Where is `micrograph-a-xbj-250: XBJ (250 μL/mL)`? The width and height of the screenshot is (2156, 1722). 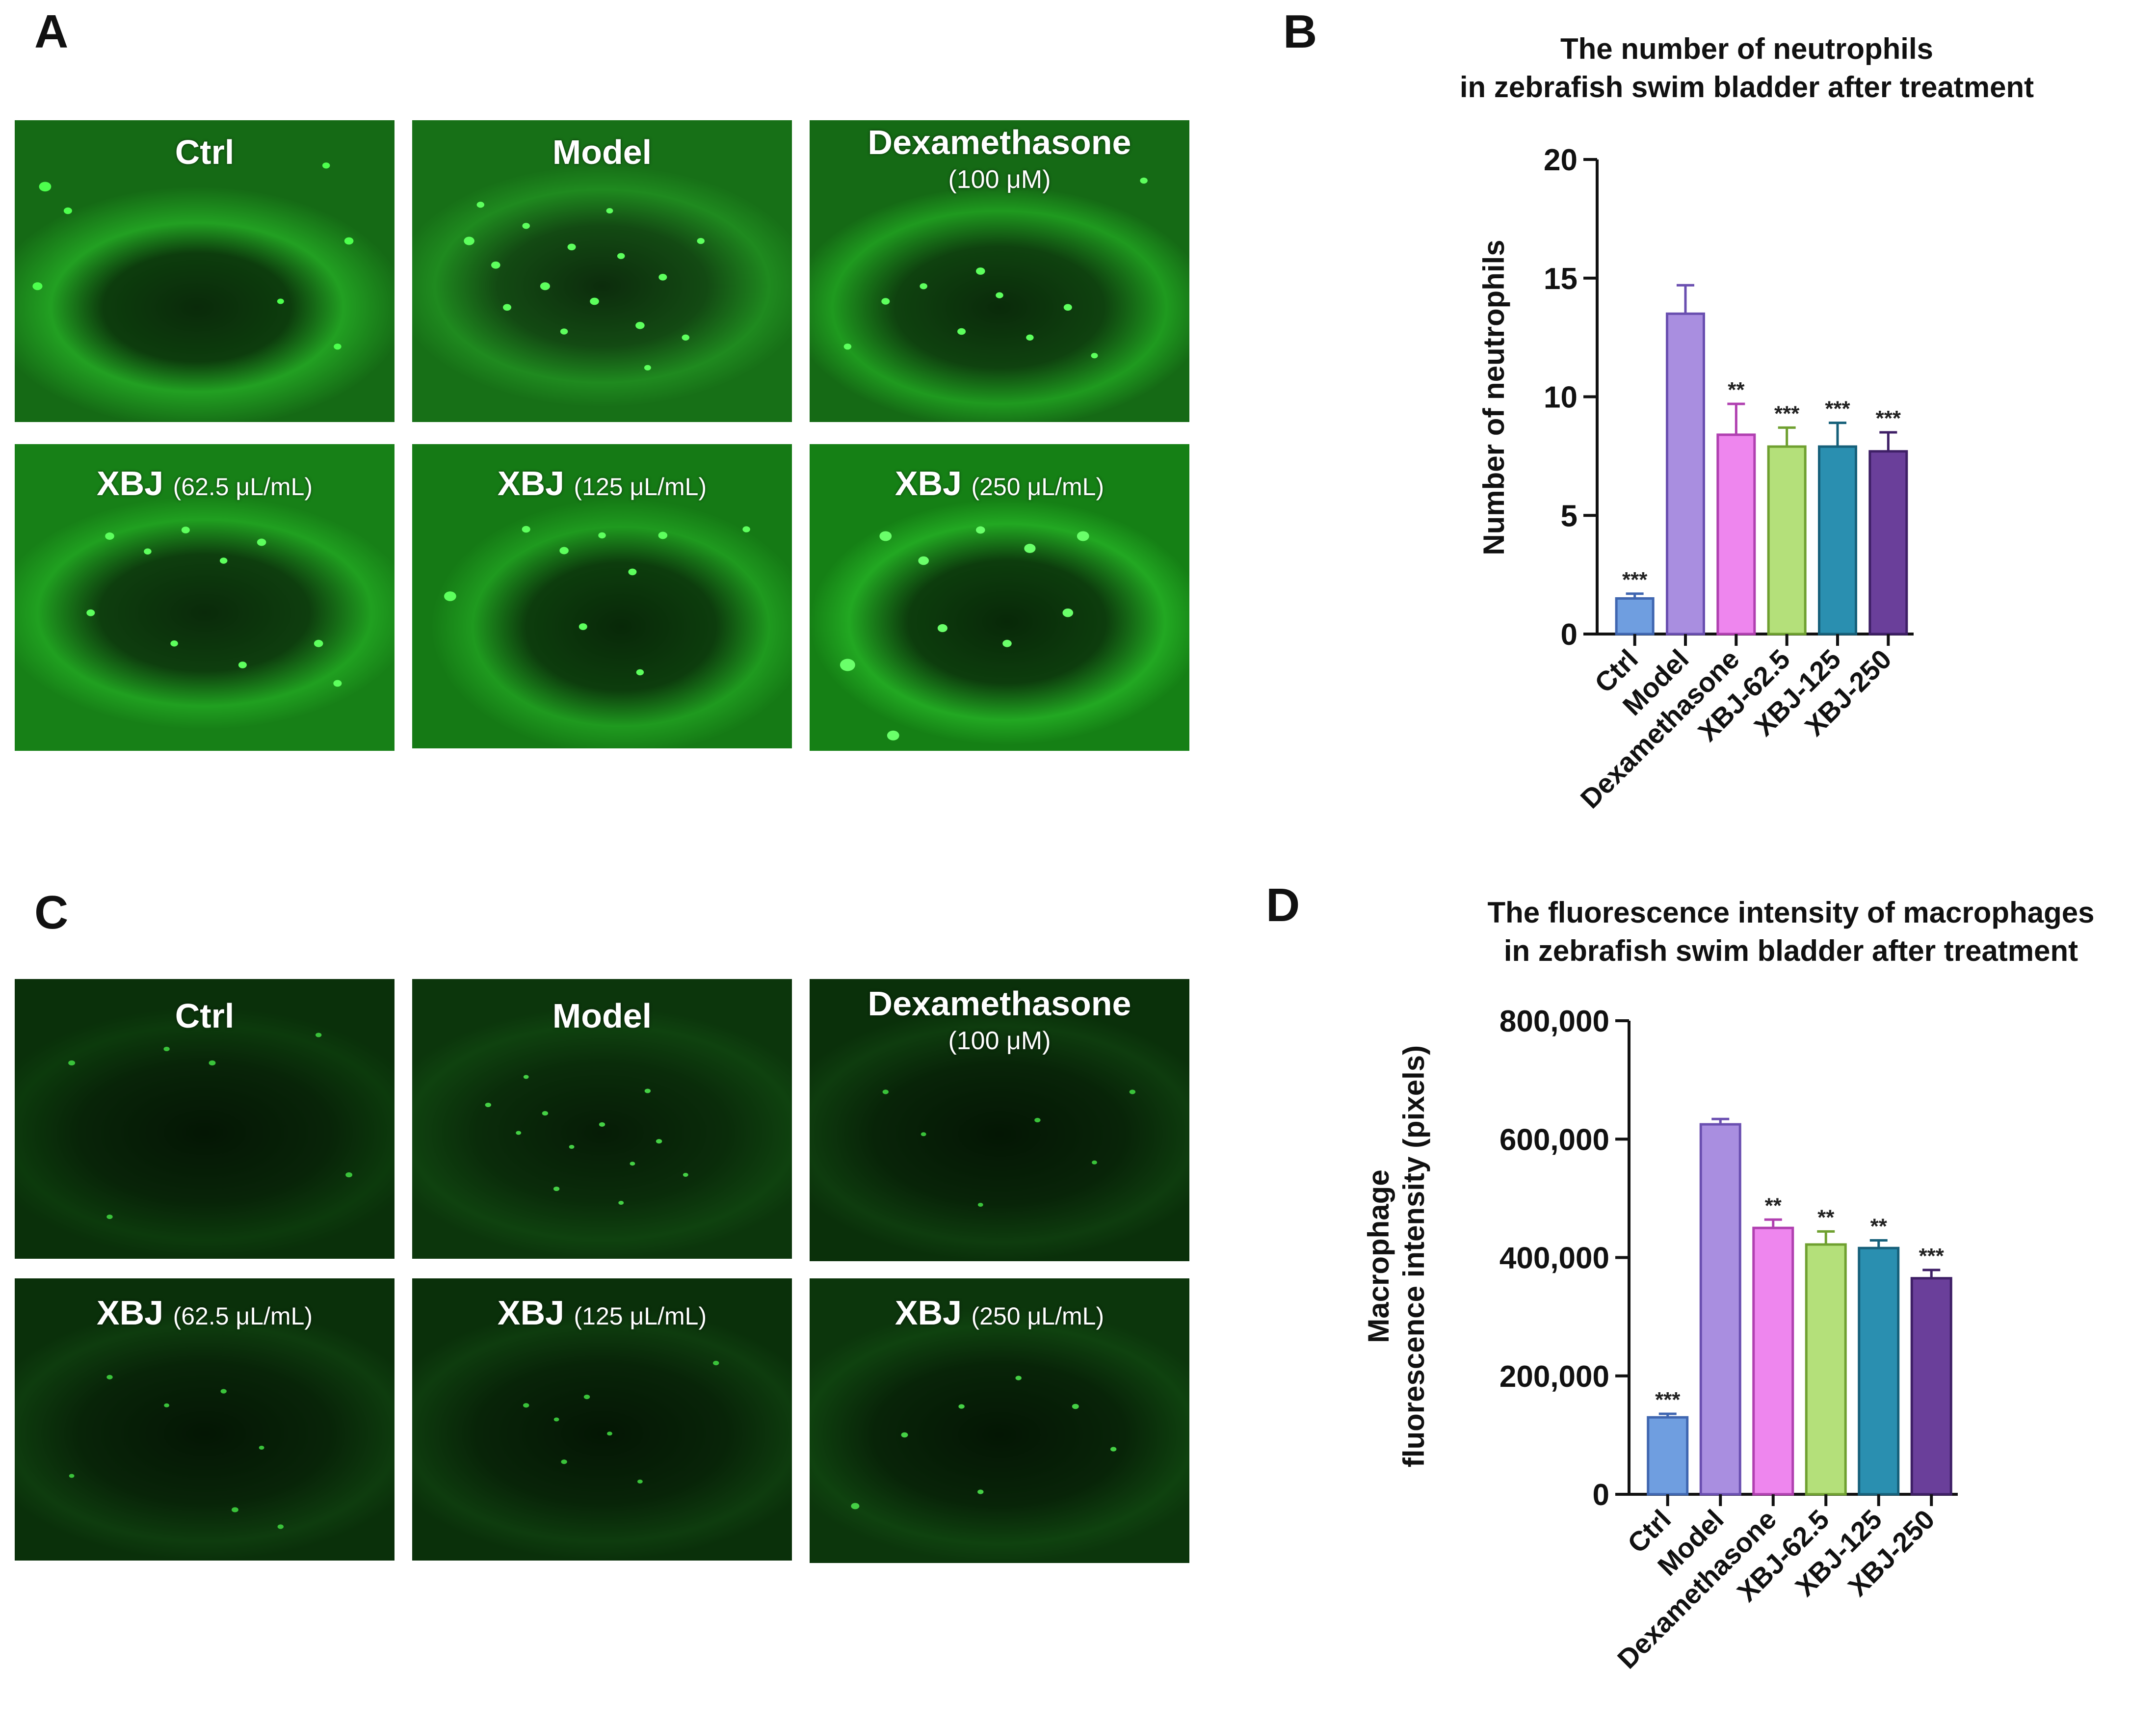
micrograph-a-xbj-250: XBJ (250 μL/mL) is located at coordinates (999, 597).